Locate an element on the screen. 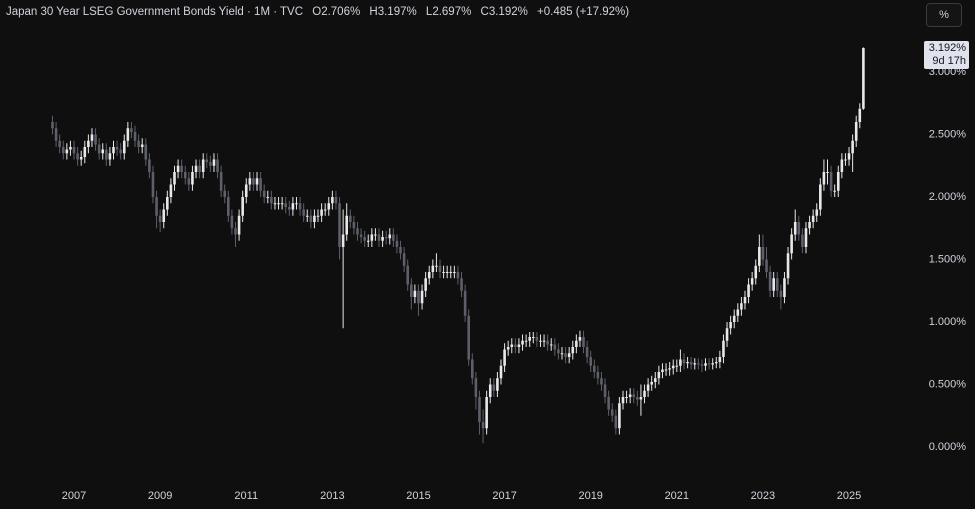 Image resolution: width=975 pixels, height=509 pixels. x-tick-label: 2019 is located at coordinates (590, 496).